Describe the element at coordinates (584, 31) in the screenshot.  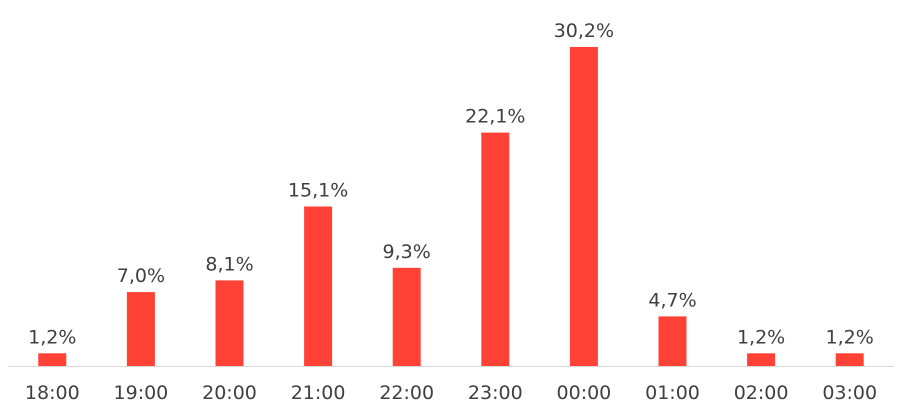
I see `data-label-0000: 30,2%` at that location.